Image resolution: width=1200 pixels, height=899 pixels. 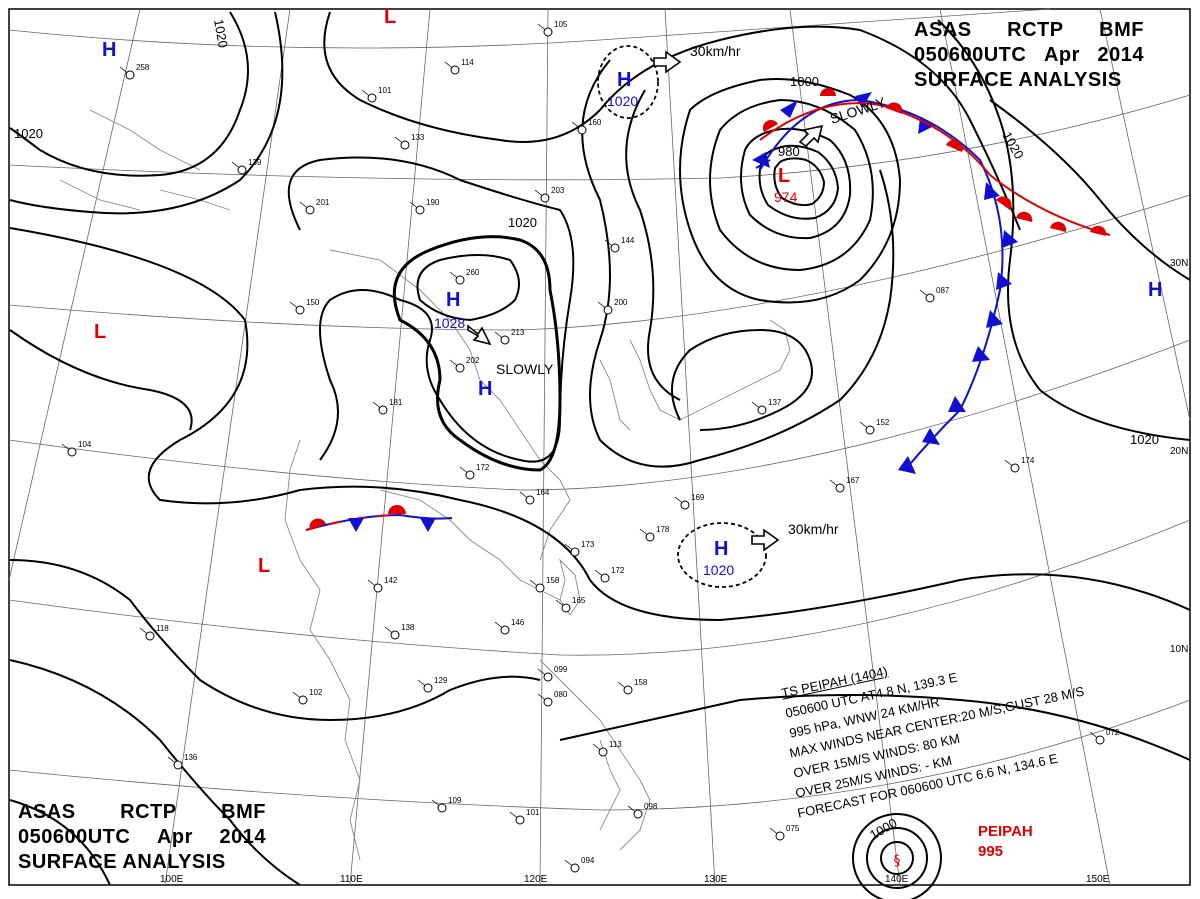 What do you see at coordinates (716, 879) in the screenshot?
I see `lon-label: 130E` at bounding box center [716, 879].